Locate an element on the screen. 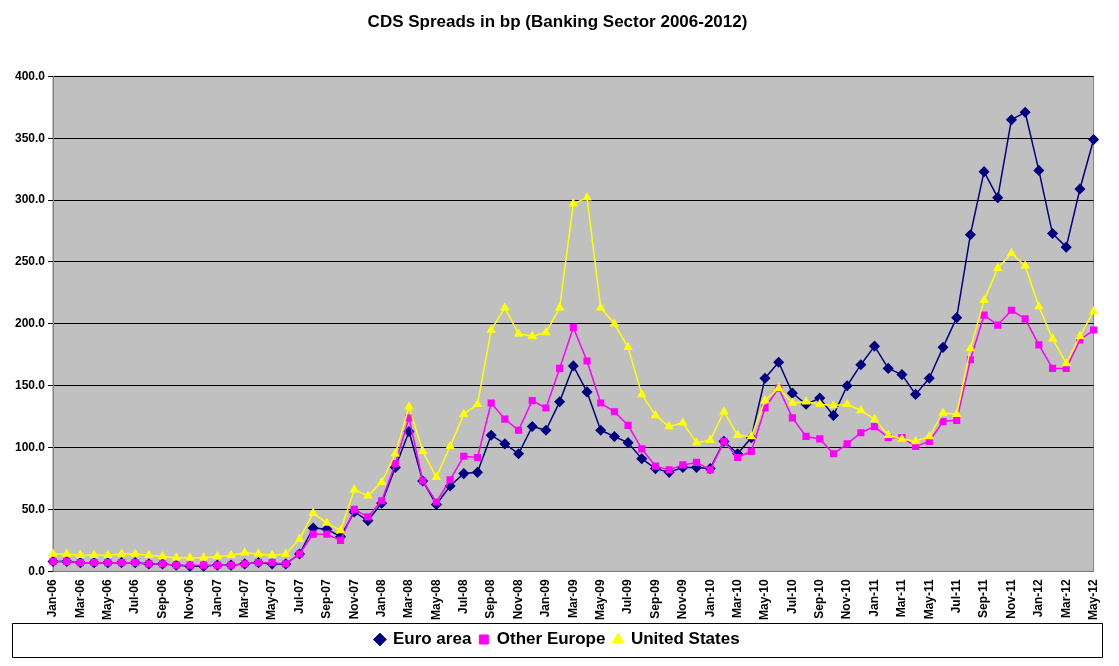 This screenshot has height=666, width=1119. legend-label: Euro area is located at coordinates (432, 639).